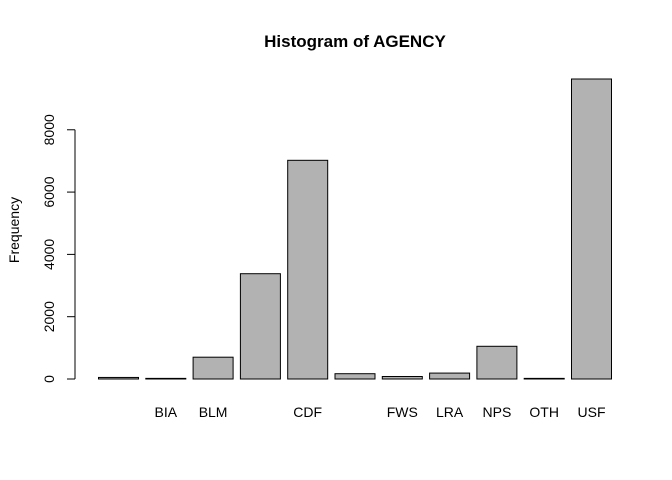 The image size is (672, 480). What do you see at coordinates (450, 376) in the screenshot?
I see `bar-lra` at bounding box center [450, 376].